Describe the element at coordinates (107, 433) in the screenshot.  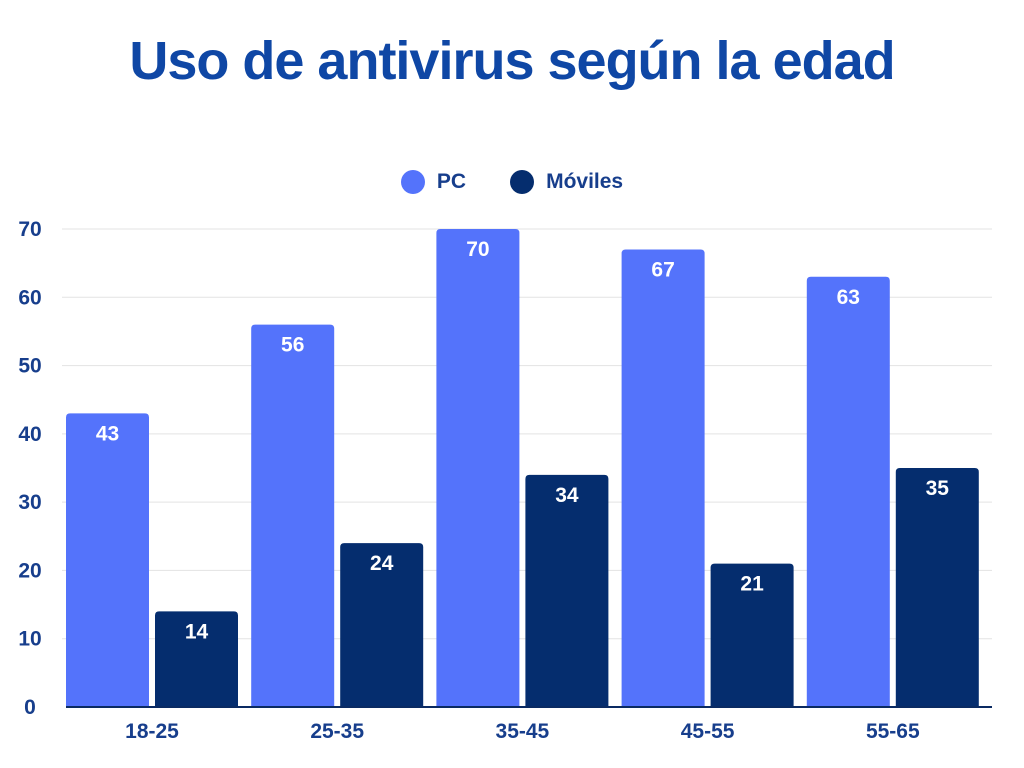
I see `value-label-pc: 43` at that location.